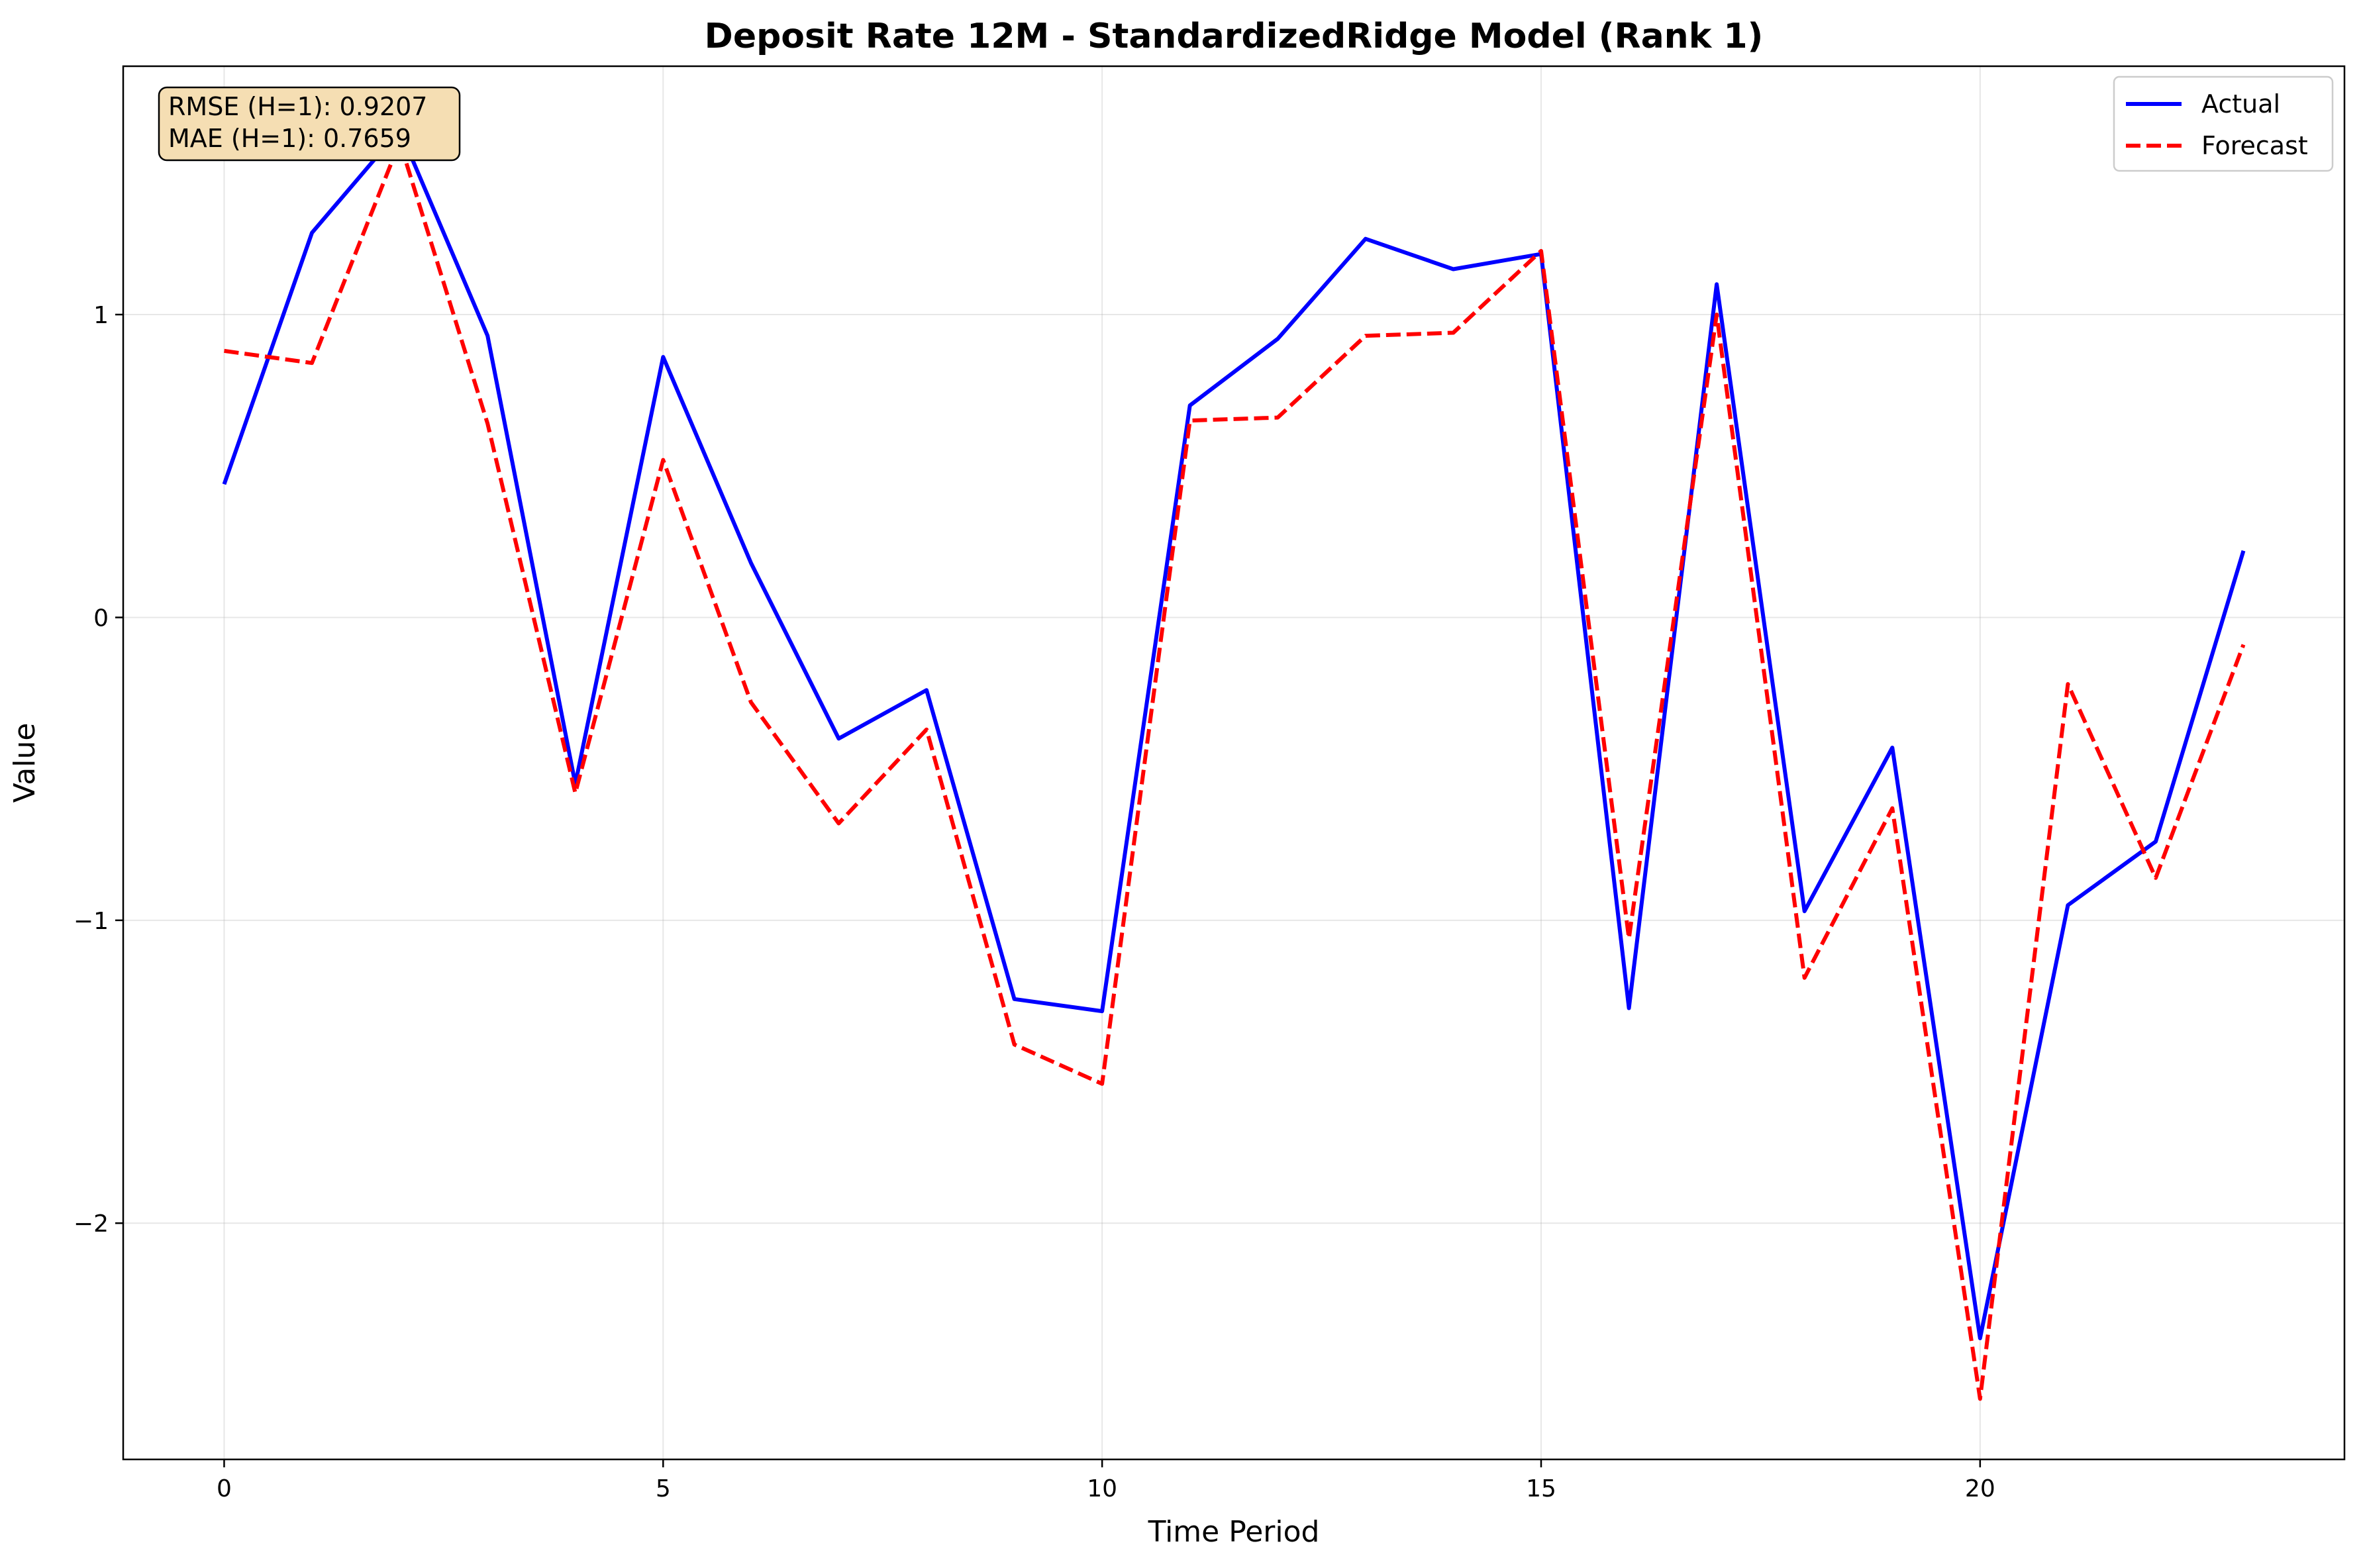  Describe the element at coordinates (25, 763) in the screenshot. I see `y-axis-label: Value` at that location.